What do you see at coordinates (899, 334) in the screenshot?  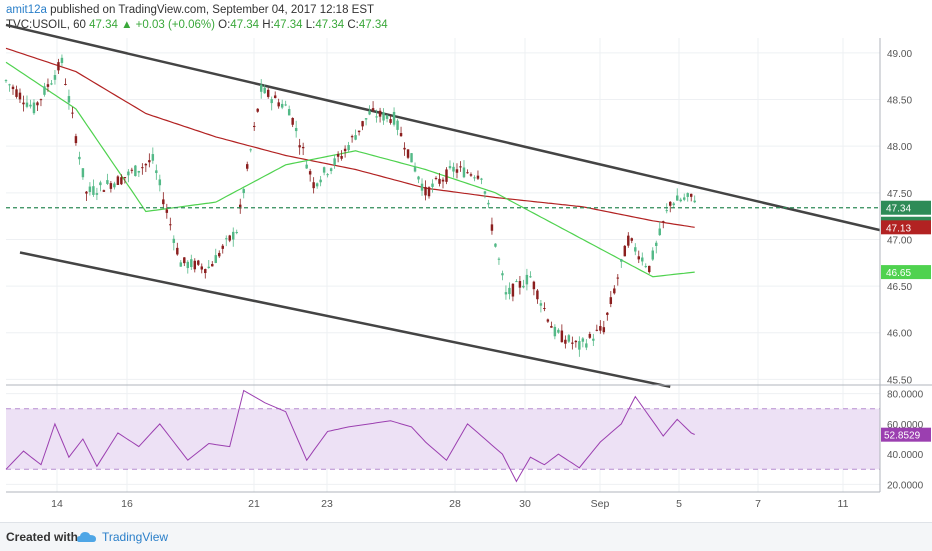 I see `price-tick-label: 46.00` at bounding box center [899, 334].